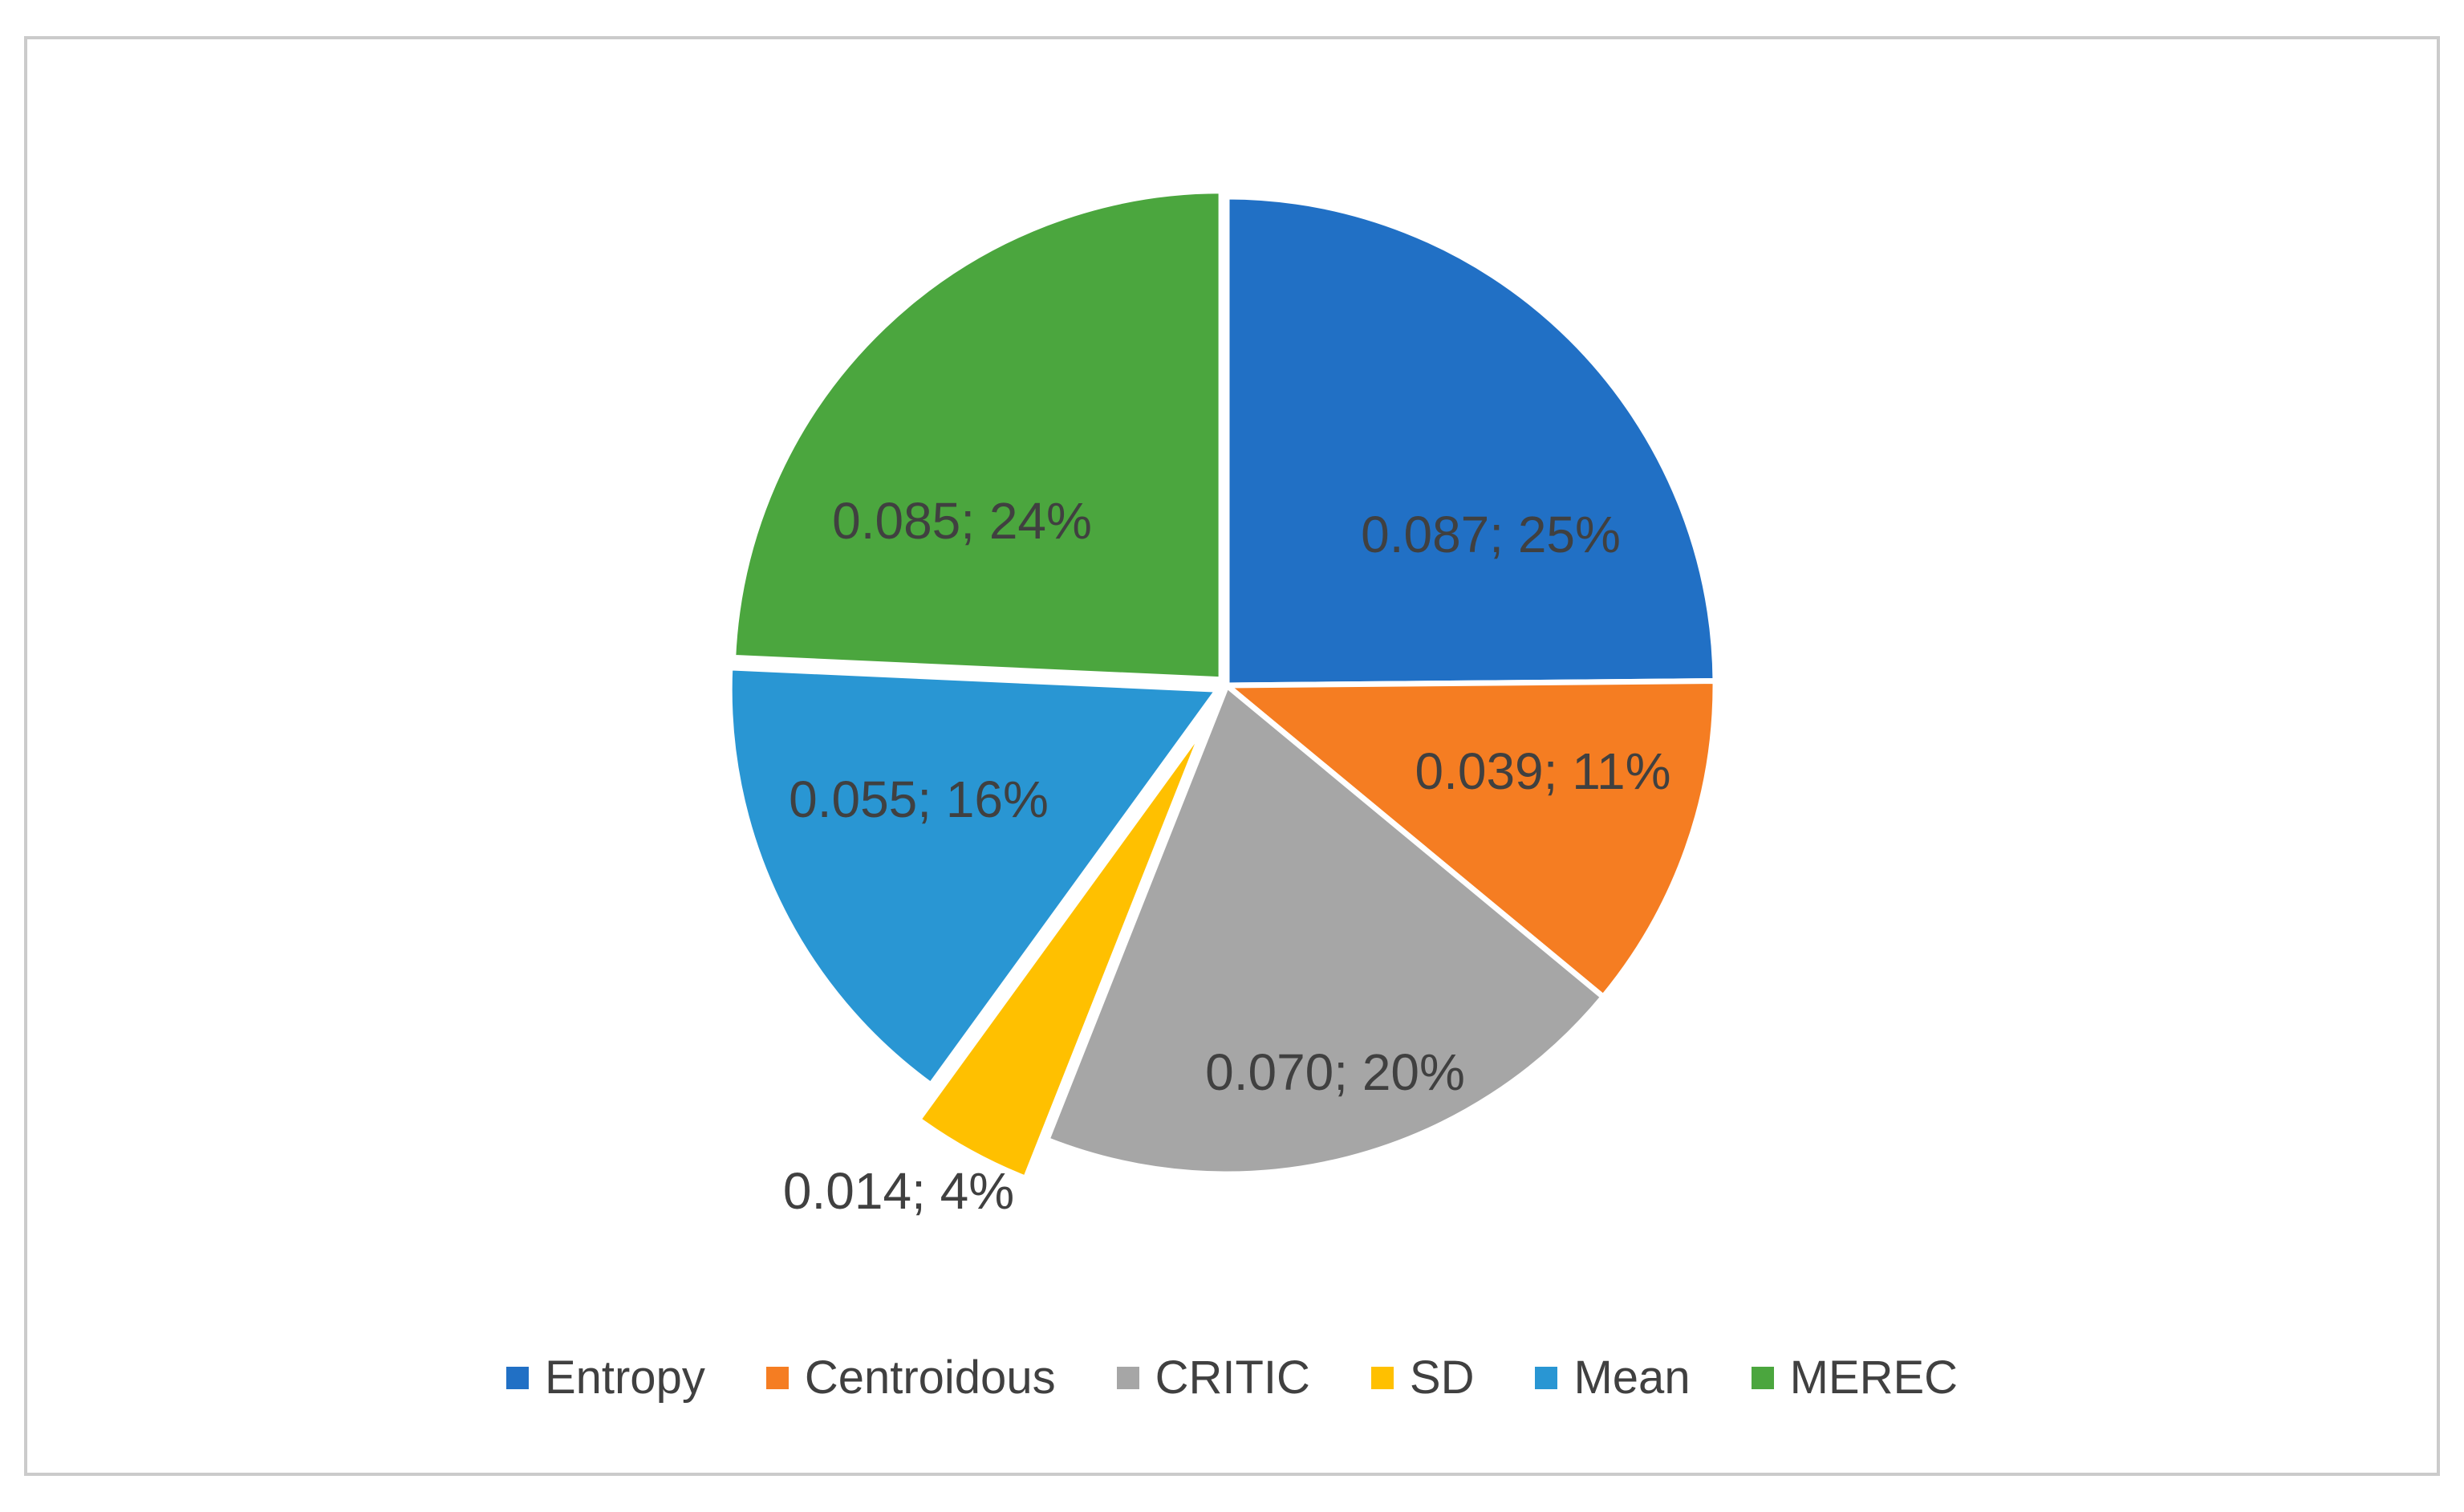 The height and width of the screenshot is (1512, 2464). What do you see at coordinates (962, 521) in the screenshot?
I see `data-label-merec: 0.085; 24%` at bounding box center [962, 521].